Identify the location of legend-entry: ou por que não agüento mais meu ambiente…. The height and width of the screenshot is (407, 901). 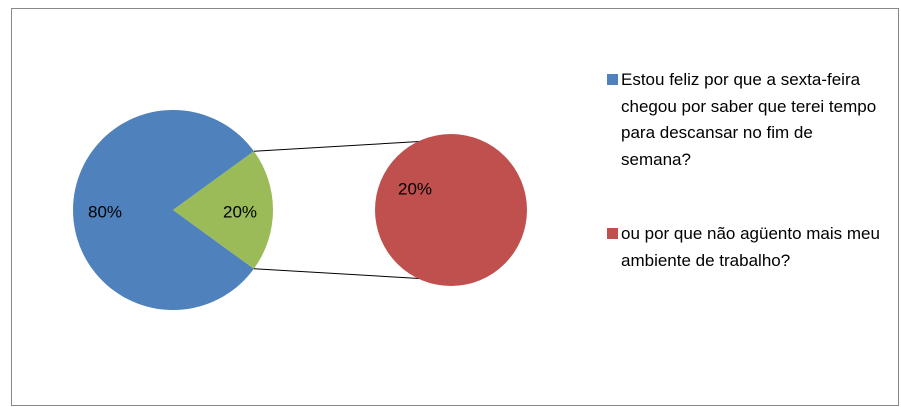
(744, 247).